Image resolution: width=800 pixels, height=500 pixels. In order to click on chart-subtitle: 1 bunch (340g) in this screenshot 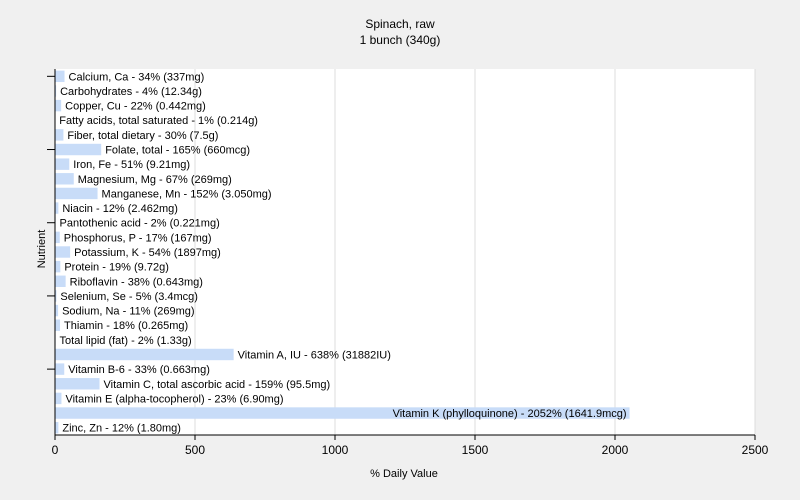, I will do `click(400, 40)`.